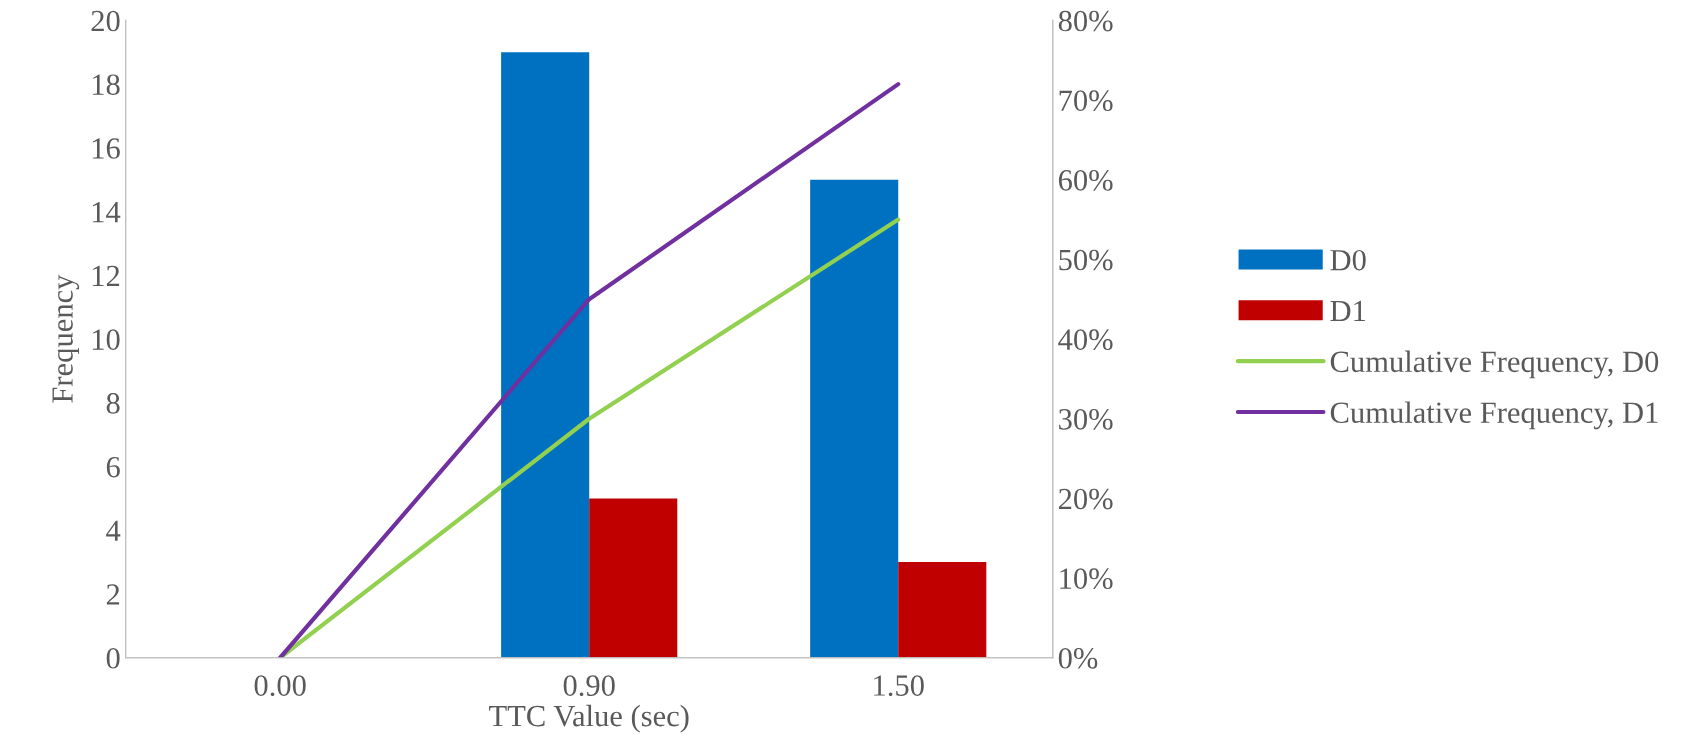  Describe the element at coordinates (113, 594) in the screenshot. I see `y-tick-label: 2` at that location.